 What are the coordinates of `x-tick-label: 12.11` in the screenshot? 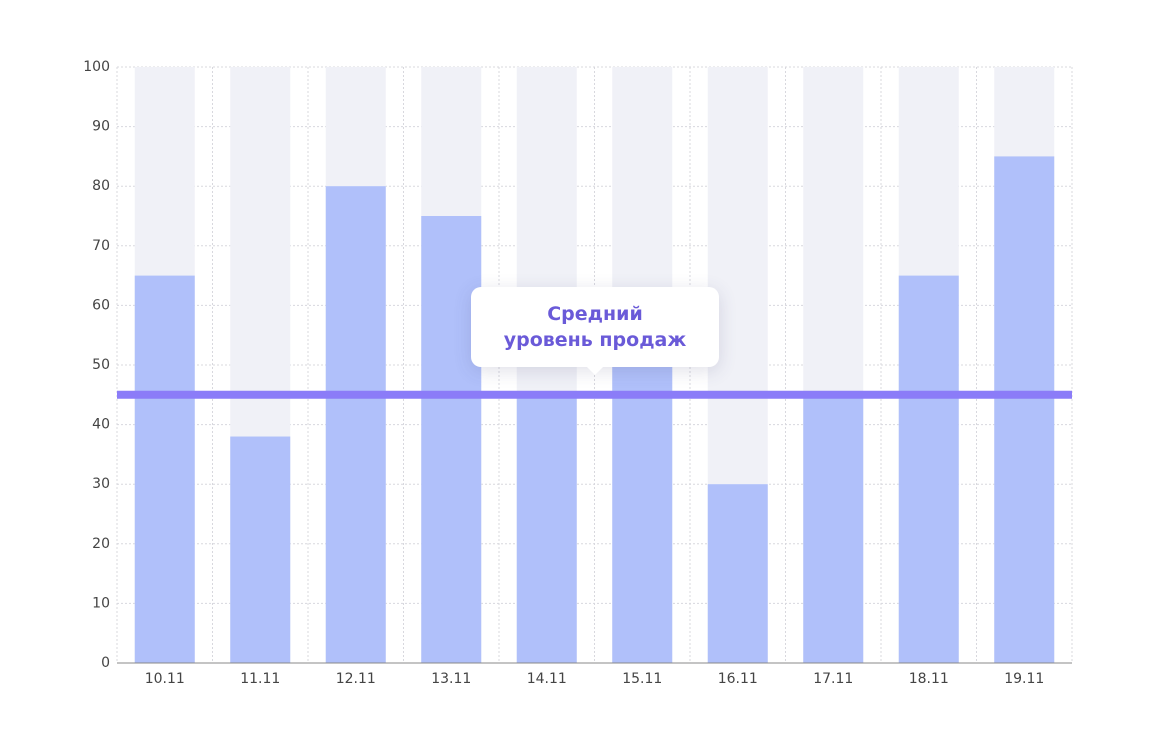 It's located at (356, 679).